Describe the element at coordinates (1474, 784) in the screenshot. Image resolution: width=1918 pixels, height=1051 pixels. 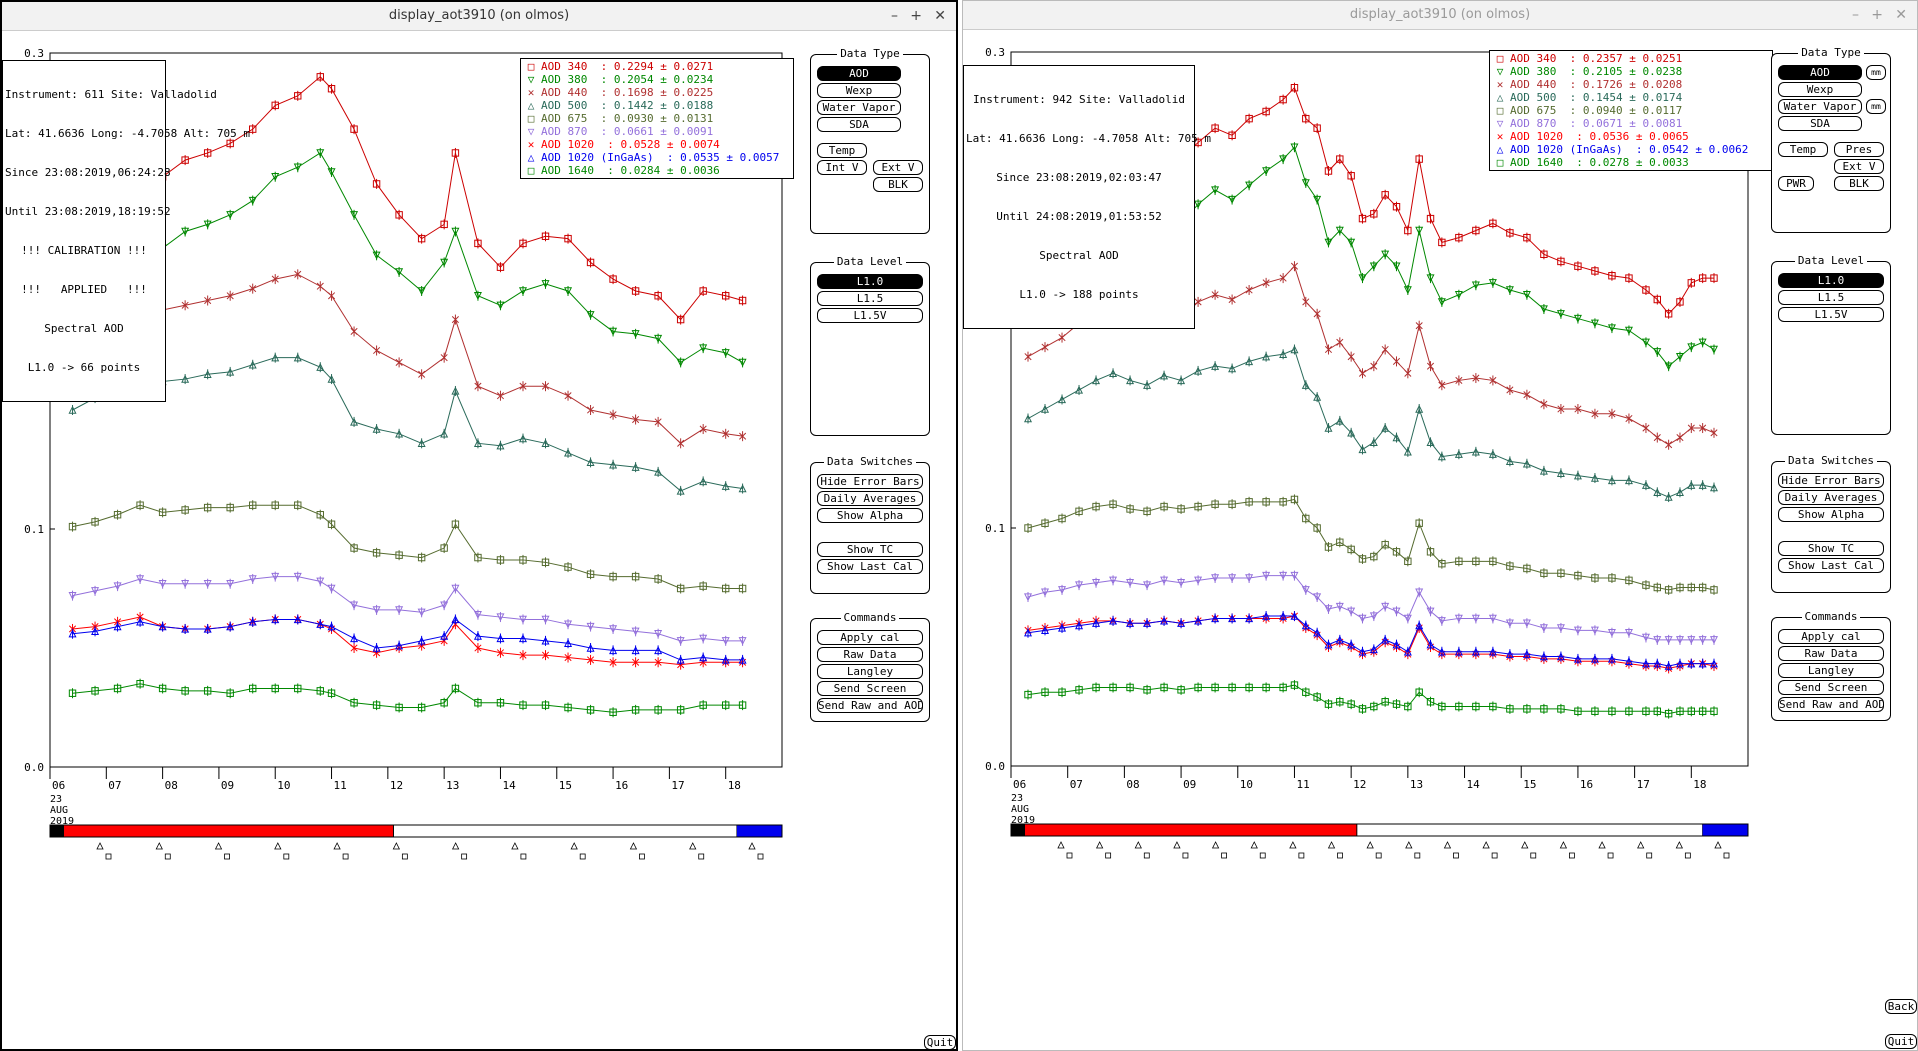
I see `x-tick-label: 14` at that location.